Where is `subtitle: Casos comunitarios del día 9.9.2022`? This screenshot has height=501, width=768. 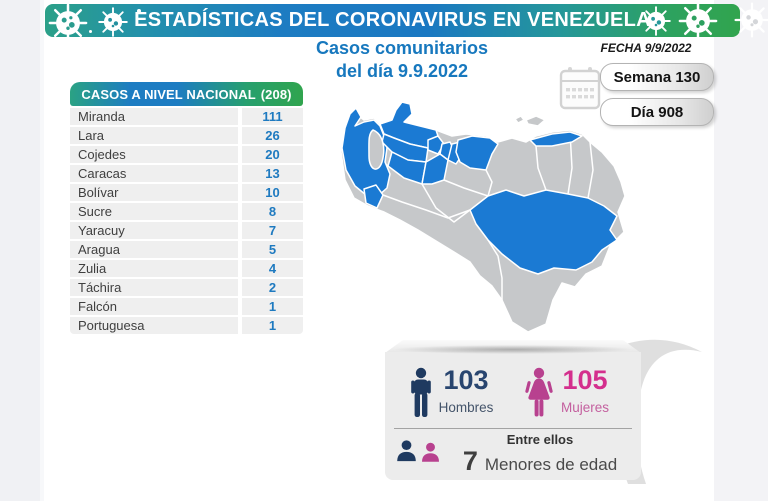 subtitle: Casos comunitarios del día 9.9.2022 is located at coordinates (402, 60).